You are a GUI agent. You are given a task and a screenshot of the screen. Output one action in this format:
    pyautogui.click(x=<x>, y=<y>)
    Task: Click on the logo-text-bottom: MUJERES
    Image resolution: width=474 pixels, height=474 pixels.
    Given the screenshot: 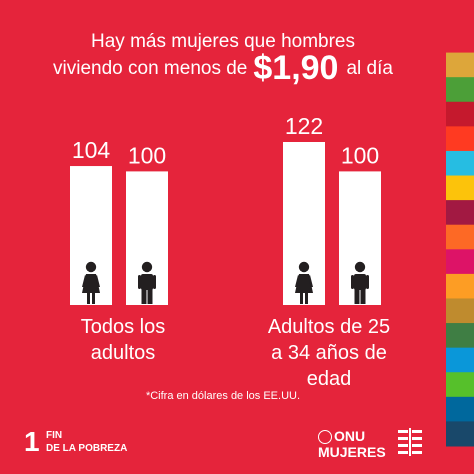 What is the action you would take?
    pyautogui.click(x=352, y=452)
    